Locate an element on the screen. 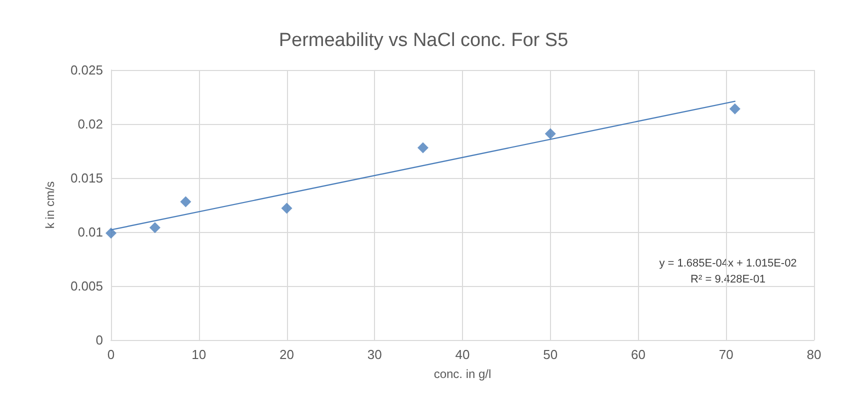 This screenshot has width=847, height=403. x-tick-label: 0 is located at coordinates (111, 354).